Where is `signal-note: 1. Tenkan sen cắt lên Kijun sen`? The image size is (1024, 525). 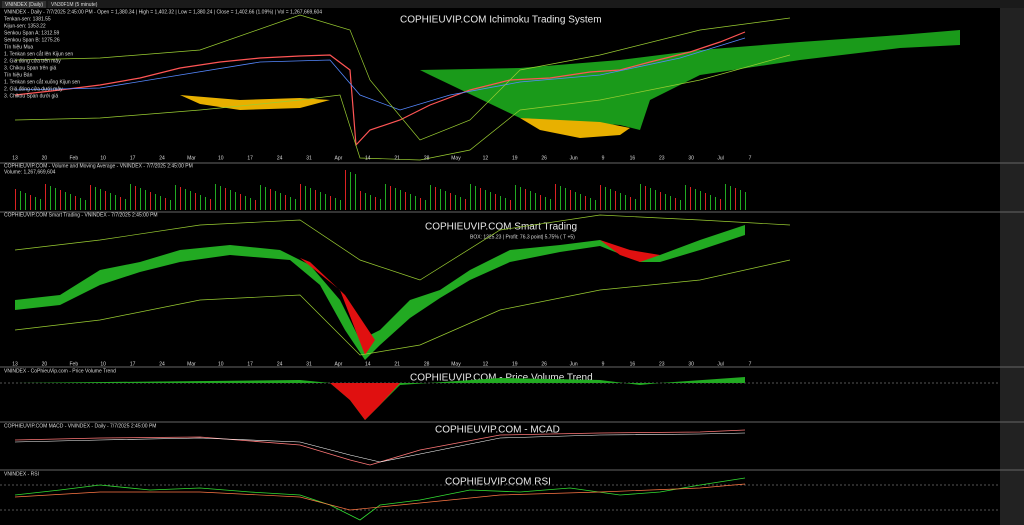
signal-note: 1. Tenkan sen cắt lên Kijun sen is located at coordinates (38, 53).